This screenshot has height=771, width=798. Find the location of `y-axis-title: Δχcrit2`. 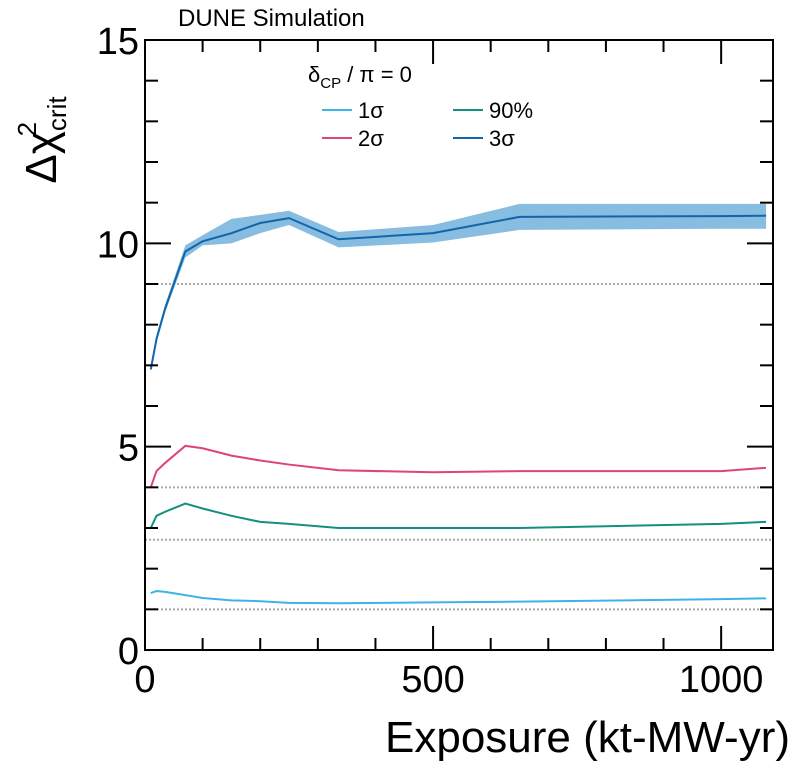

y-axis-title: Δχcrit2 is located at coordinates (42, 140).